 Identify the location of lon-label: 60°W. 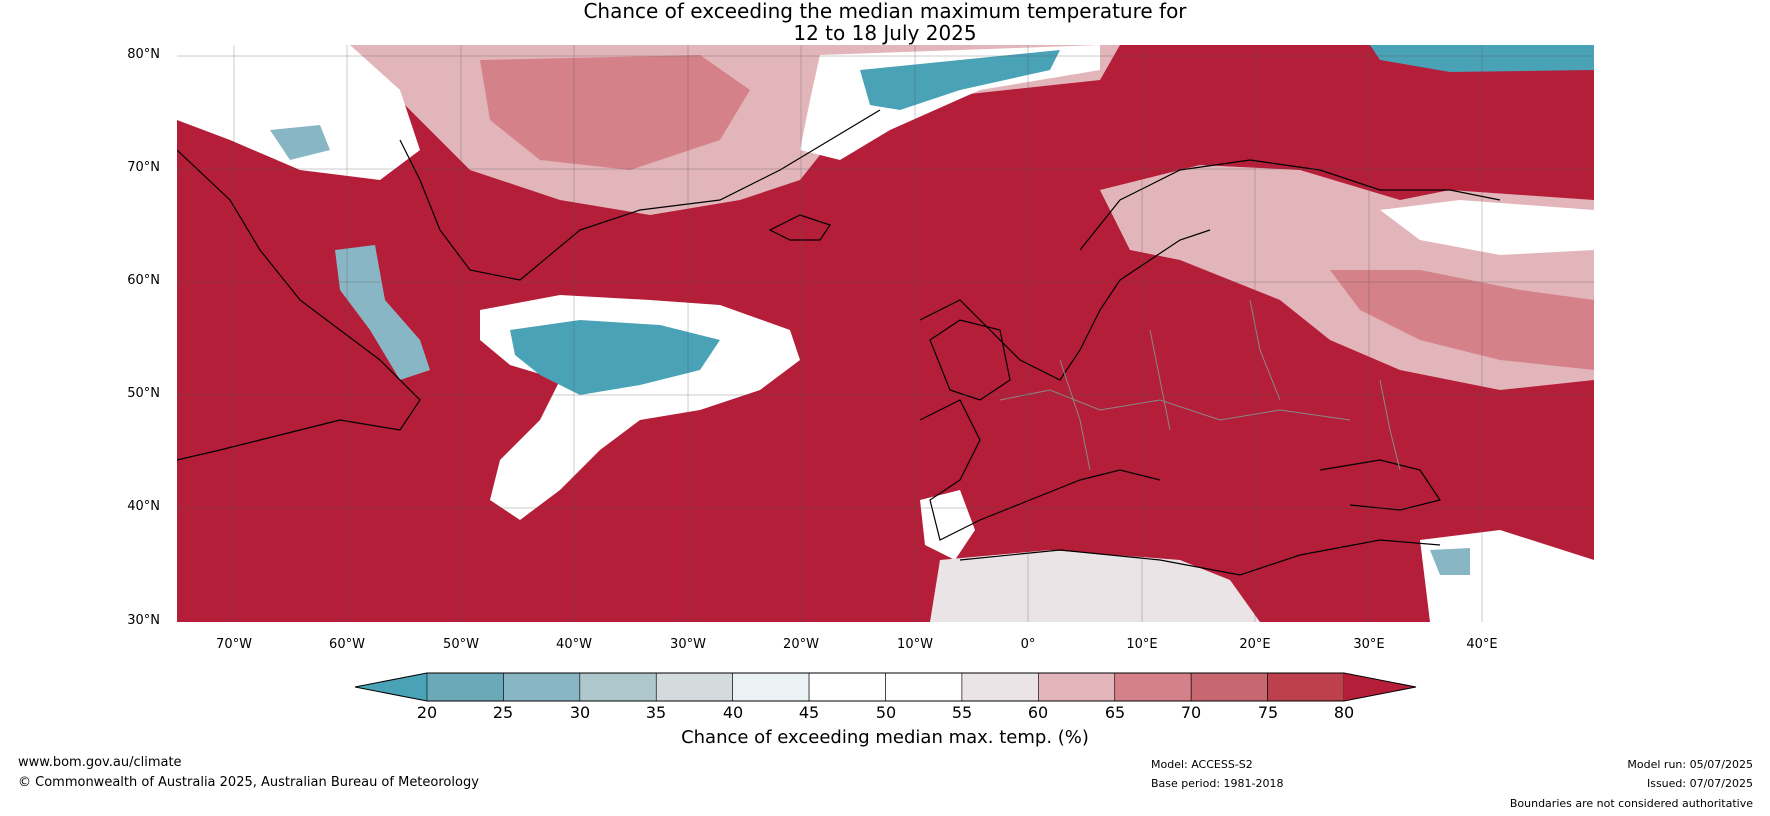
(347, 644).